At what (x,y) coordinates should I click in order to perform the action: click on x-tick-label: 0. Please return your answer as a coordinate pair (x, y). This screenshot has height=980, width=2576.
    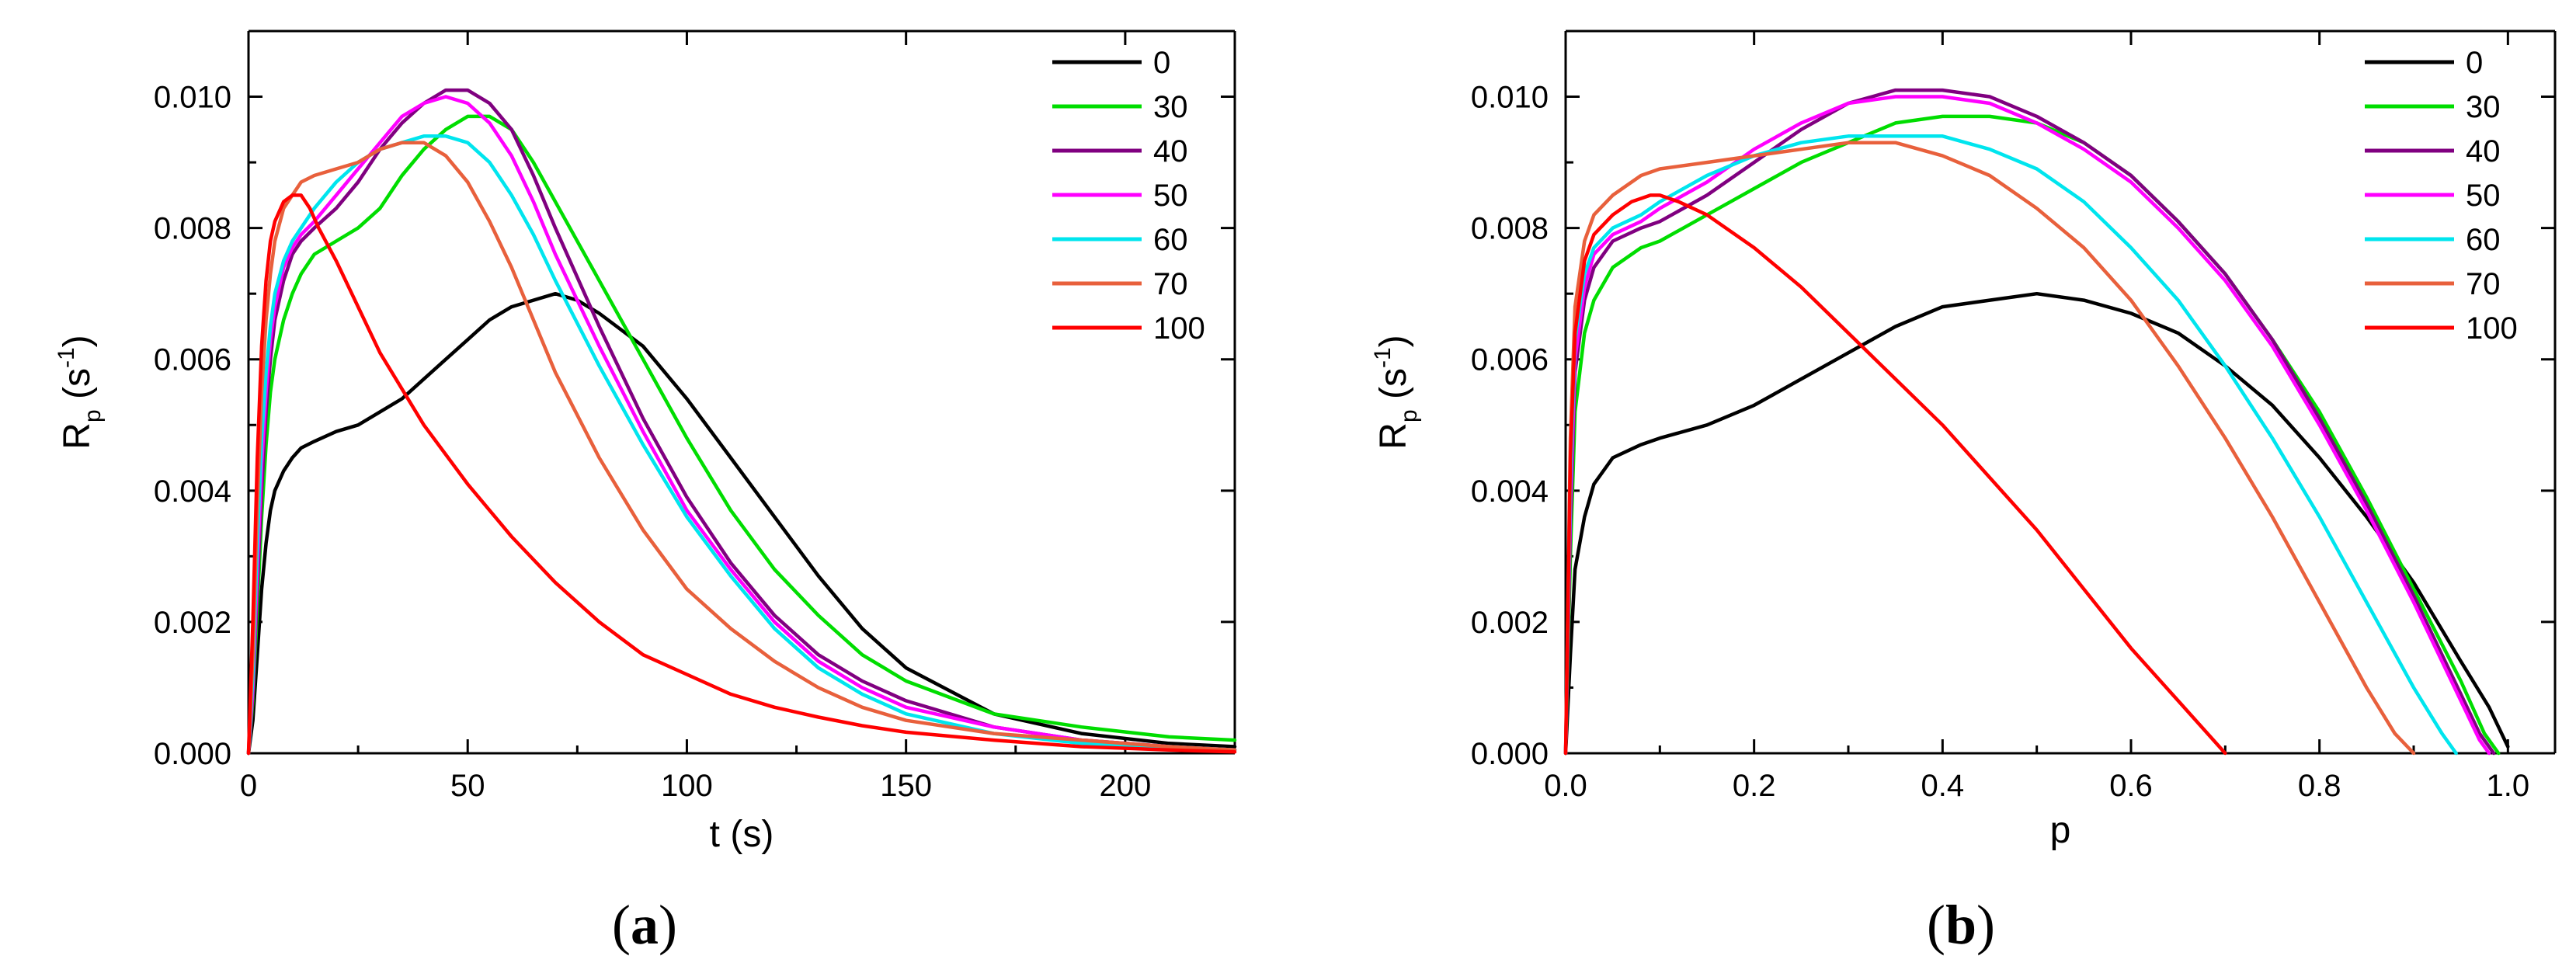
    Looking at the image, I should click on (249, 786).